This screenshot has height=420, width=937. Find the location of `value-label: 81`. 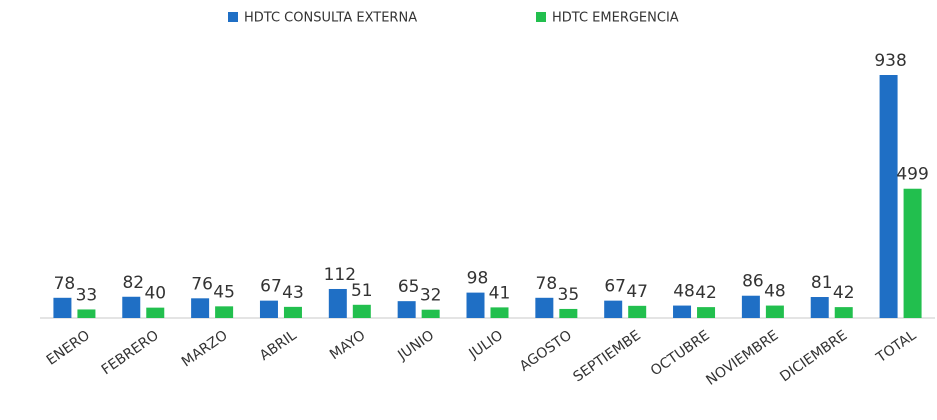

value-label: 81 is located at coordinates (822, 283).